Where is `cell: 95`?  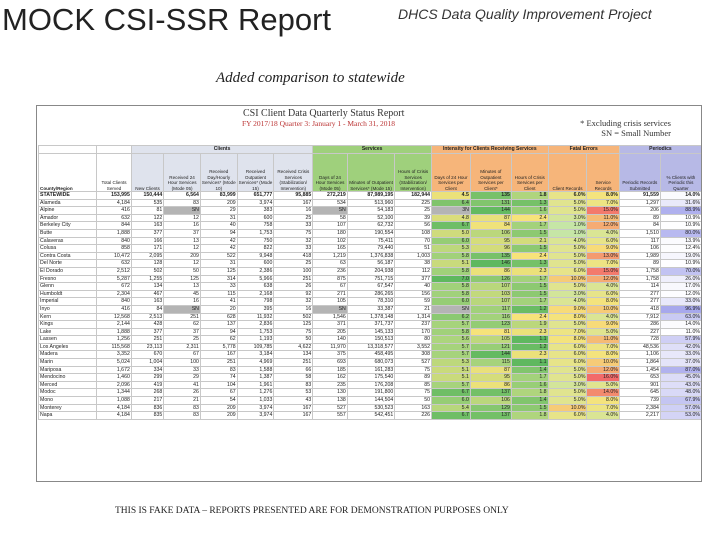 cell: 95 is located at coordinates (490, 377).